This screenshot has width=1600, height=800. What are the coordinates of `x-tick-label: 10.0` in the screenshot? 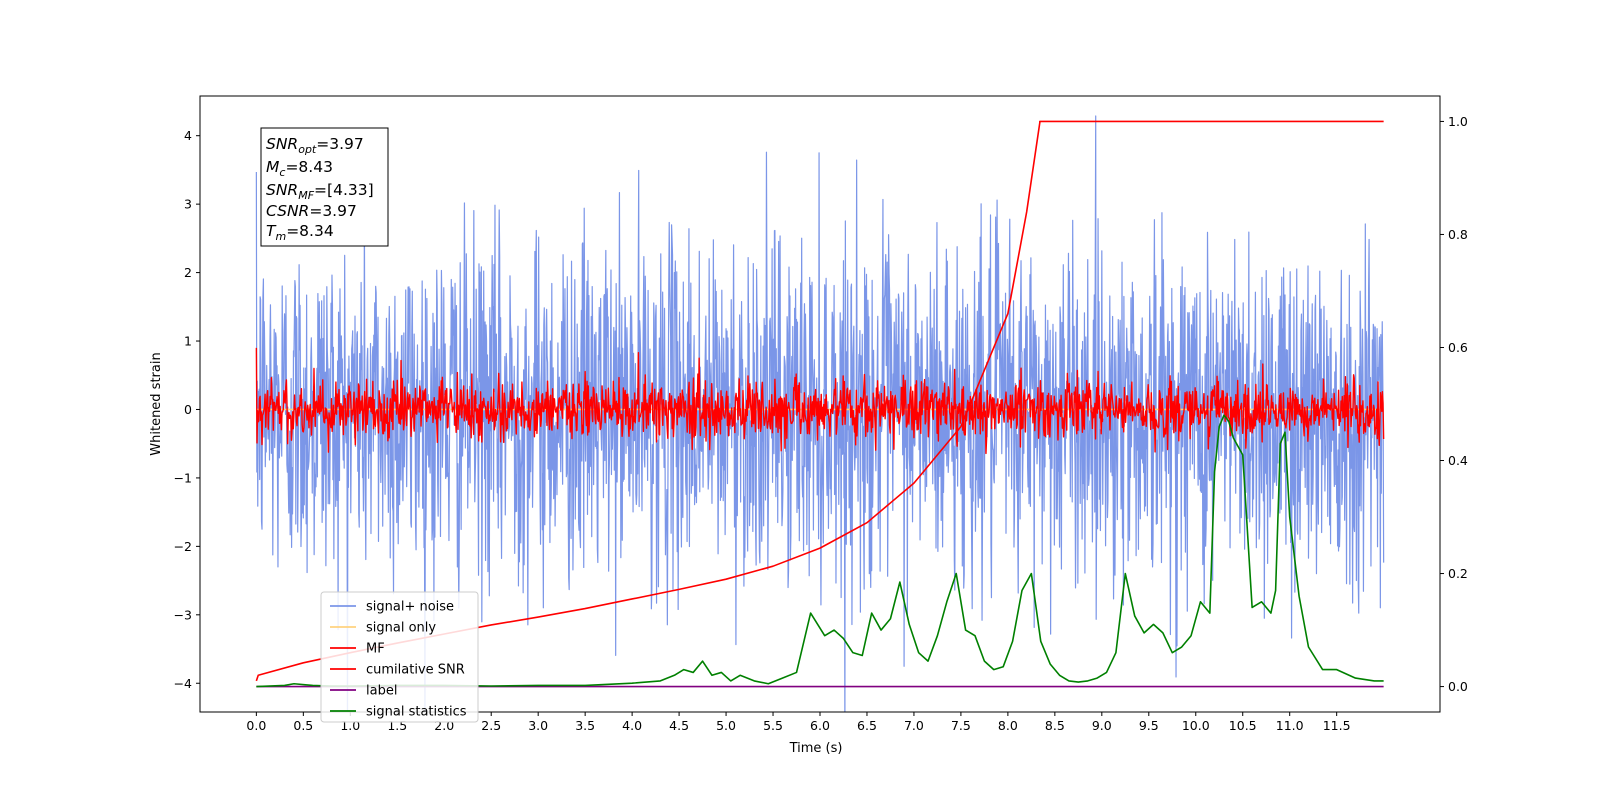 It's located at (1196, 725).